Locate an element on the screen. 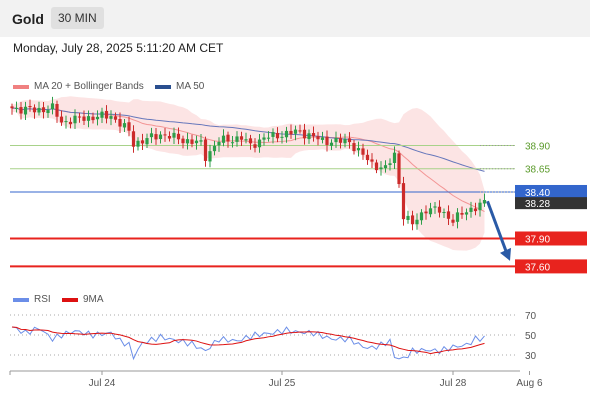 The width and height of the screenshot is (590, 400). x-tick-label: Jul 28 is located at coordinates (453, 383).